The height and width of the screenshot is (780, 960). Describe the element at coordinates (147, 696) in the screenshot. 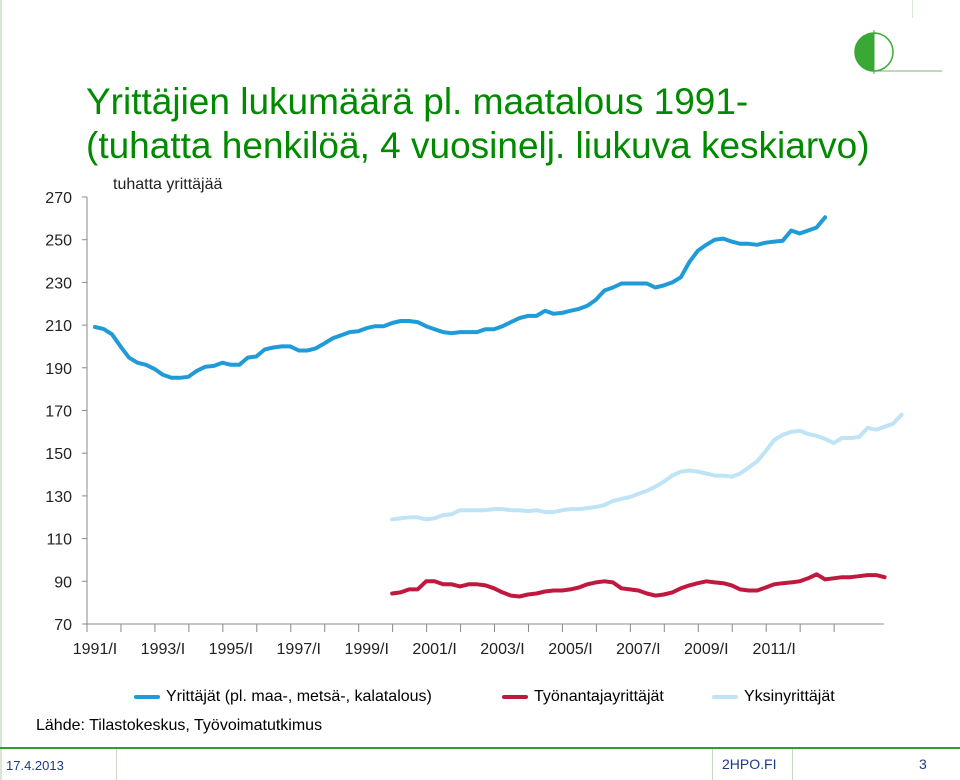

I see `legend-swatch-total` at that location.